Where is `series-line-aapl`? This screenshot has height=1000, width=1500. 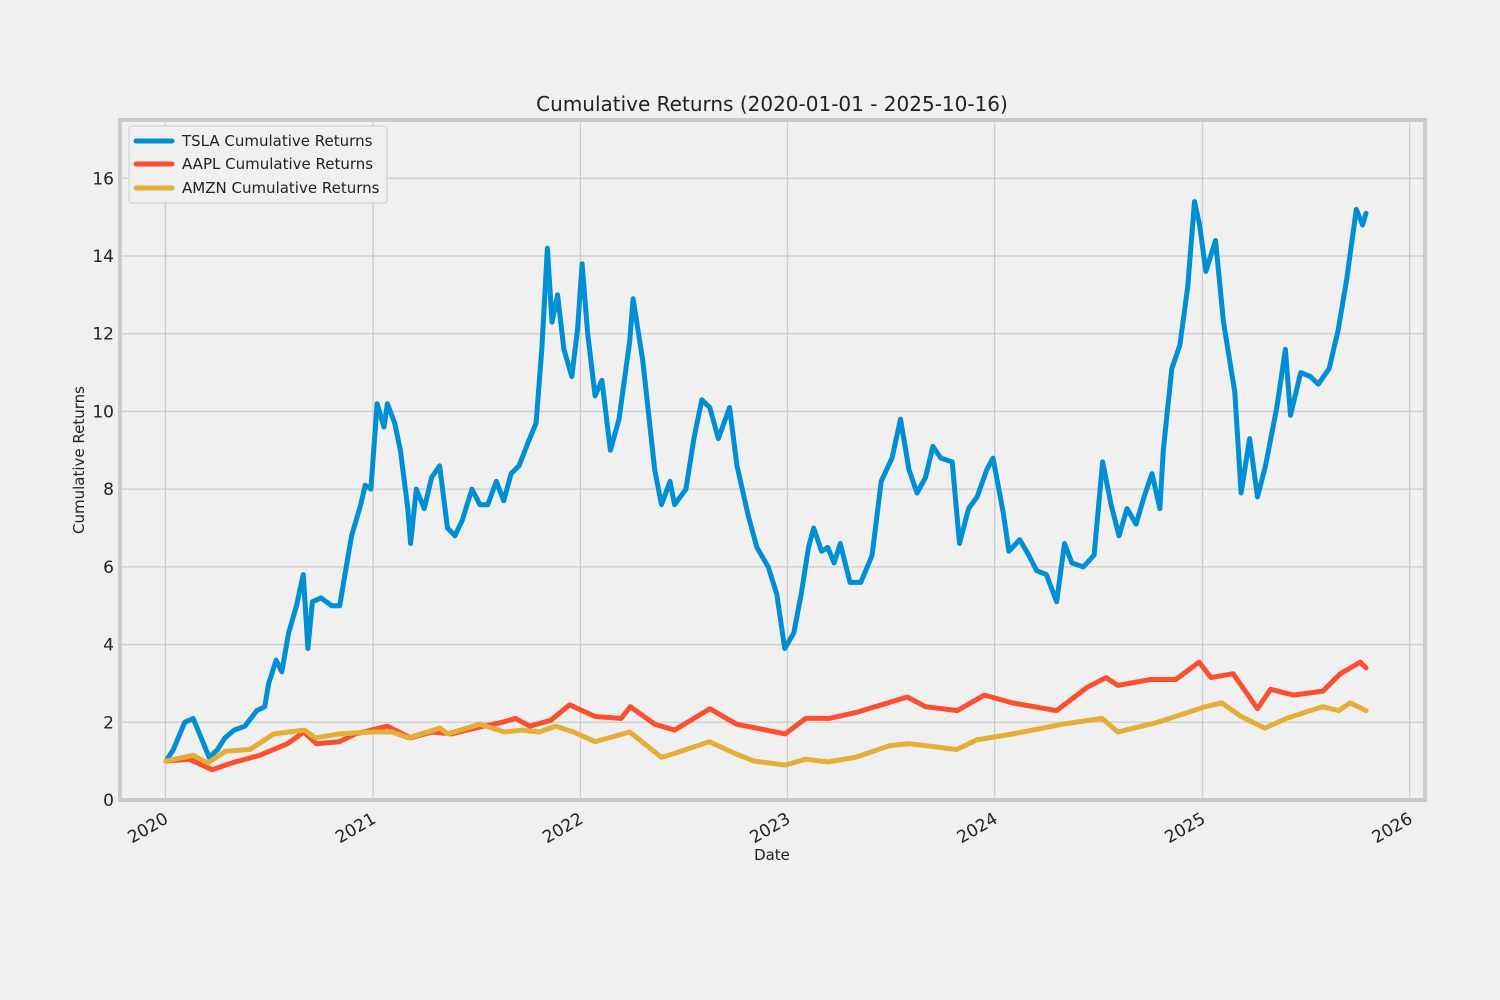
series-line-aapl is located at coordinates (766, 716).